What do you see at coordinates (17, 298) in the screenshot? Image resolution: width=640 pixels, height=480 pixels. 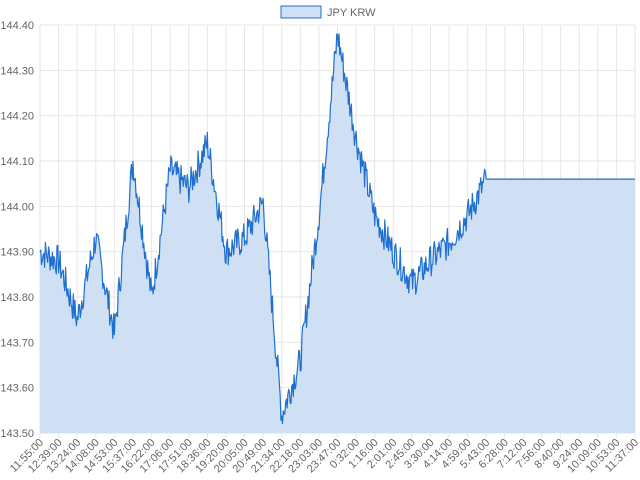 I see `y-tick-label: 143.80` at bounding box center [17, 298].